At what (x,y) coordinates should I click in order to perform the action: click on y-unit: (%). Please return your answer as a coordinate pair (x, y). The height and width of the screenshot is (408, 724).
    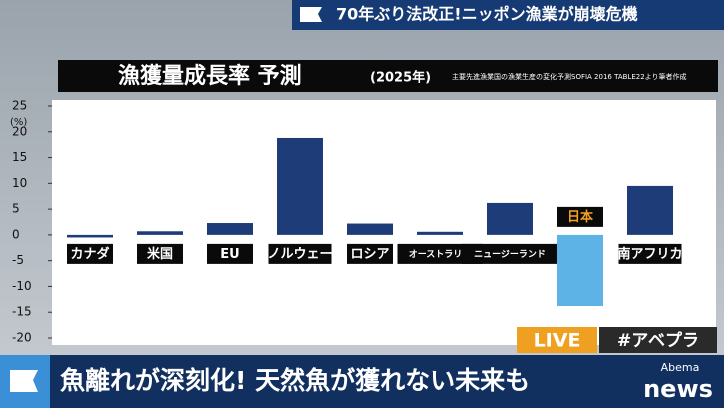
    Looking at the image, I should click on (18, 122).